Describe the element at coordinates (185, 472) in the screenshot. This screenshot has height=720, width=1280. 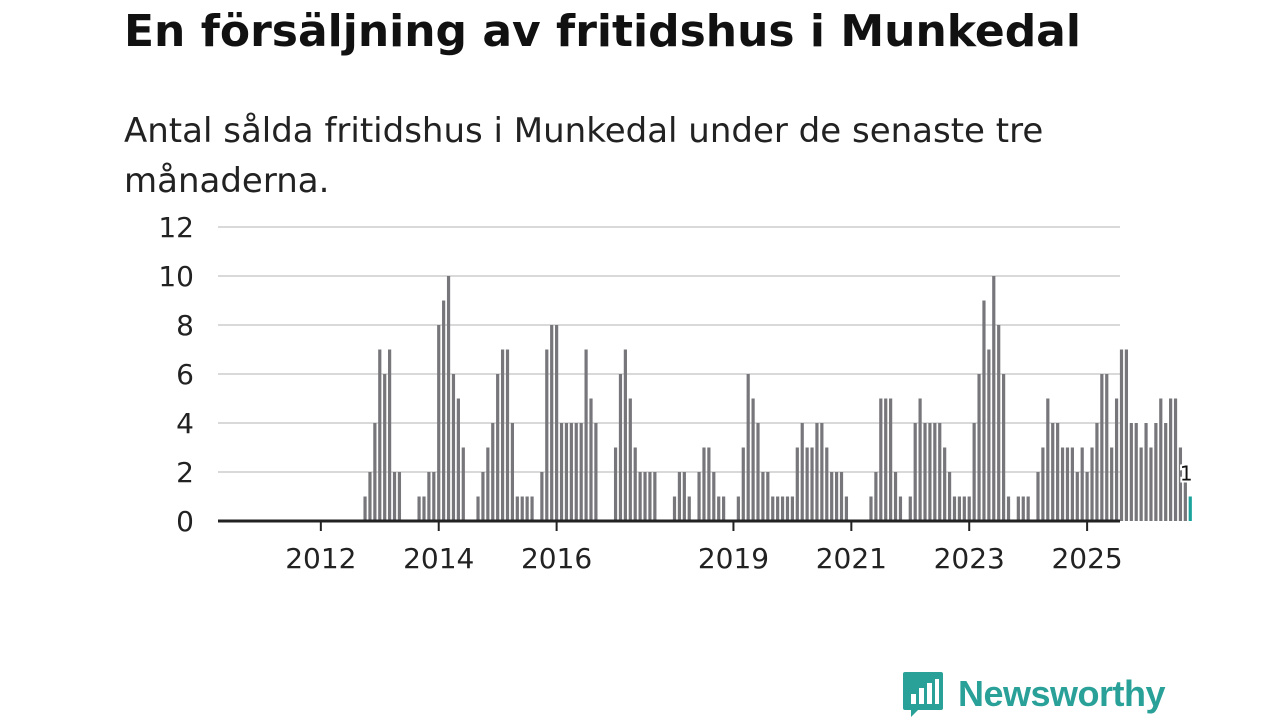
I see `y-tick-label: 2` at that location.